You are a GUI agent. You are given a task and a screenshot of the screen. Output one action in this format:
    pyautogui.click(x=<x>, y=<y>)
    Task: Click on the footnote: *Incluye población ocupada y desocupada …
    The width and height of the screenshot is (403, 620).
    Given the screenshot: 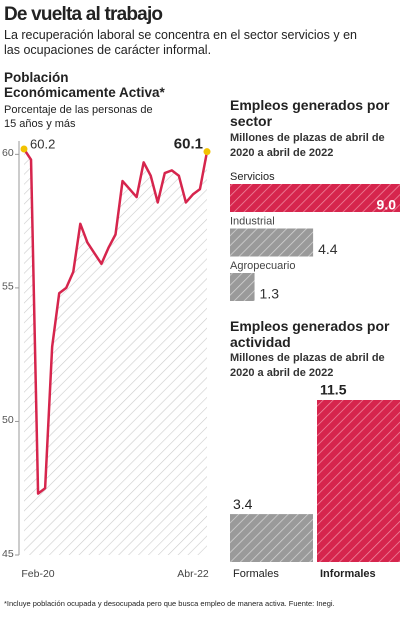 What is the action you would take?
    pyautogui.click(x=169, y=603)
    